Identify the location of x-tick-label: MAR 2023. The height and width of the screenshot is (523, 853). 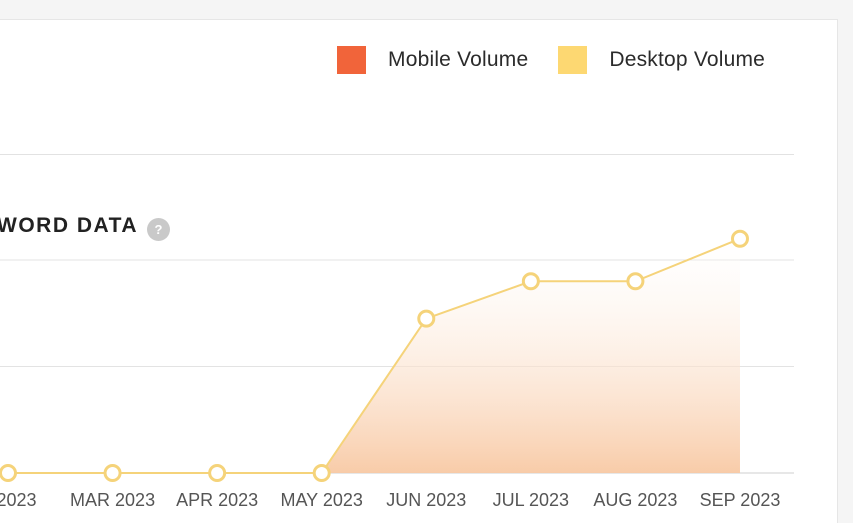
(112, 500).